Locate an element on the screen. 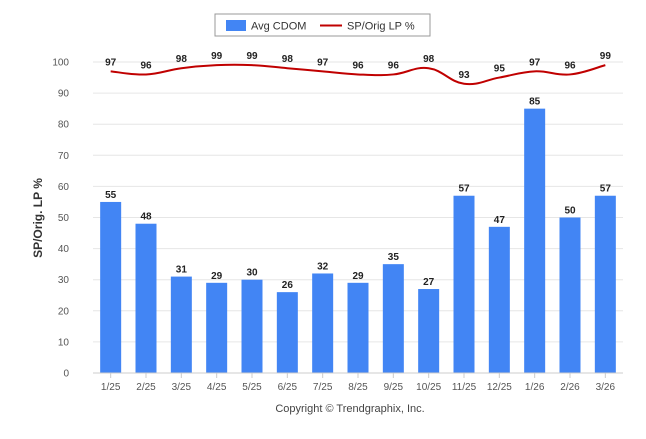 This screenshot has width=646, height=439. y-tick-label: 10 is located at coordinates (64, 342).